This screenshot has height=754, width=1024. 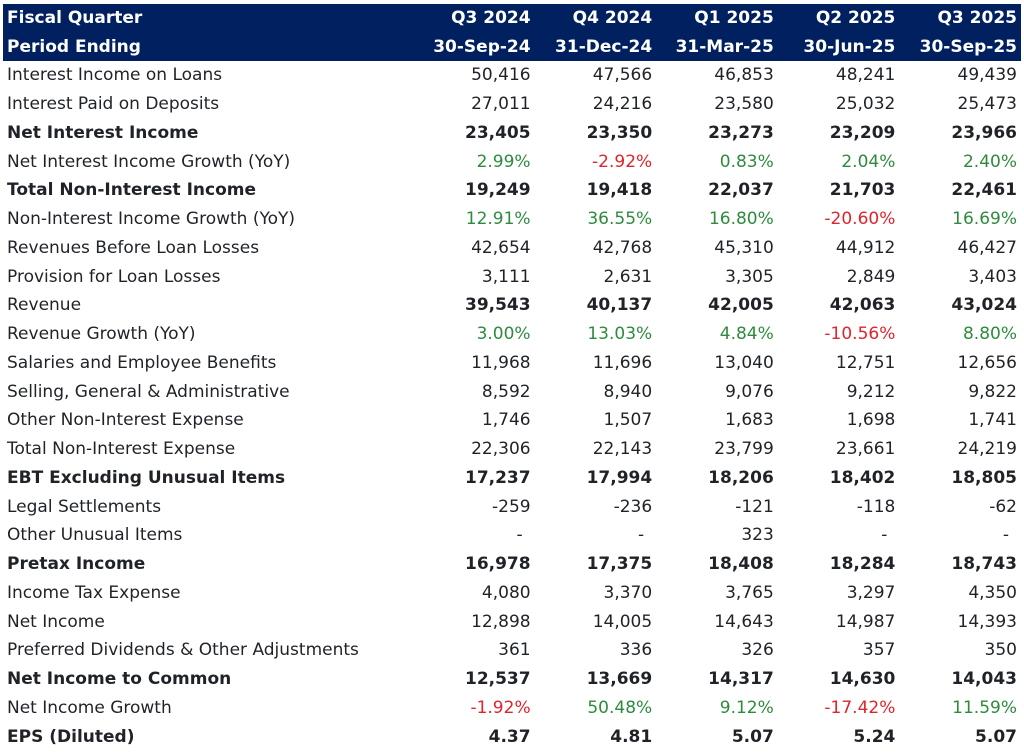 I want to click on cell-value: 18,408, so click(x=741, y=564).